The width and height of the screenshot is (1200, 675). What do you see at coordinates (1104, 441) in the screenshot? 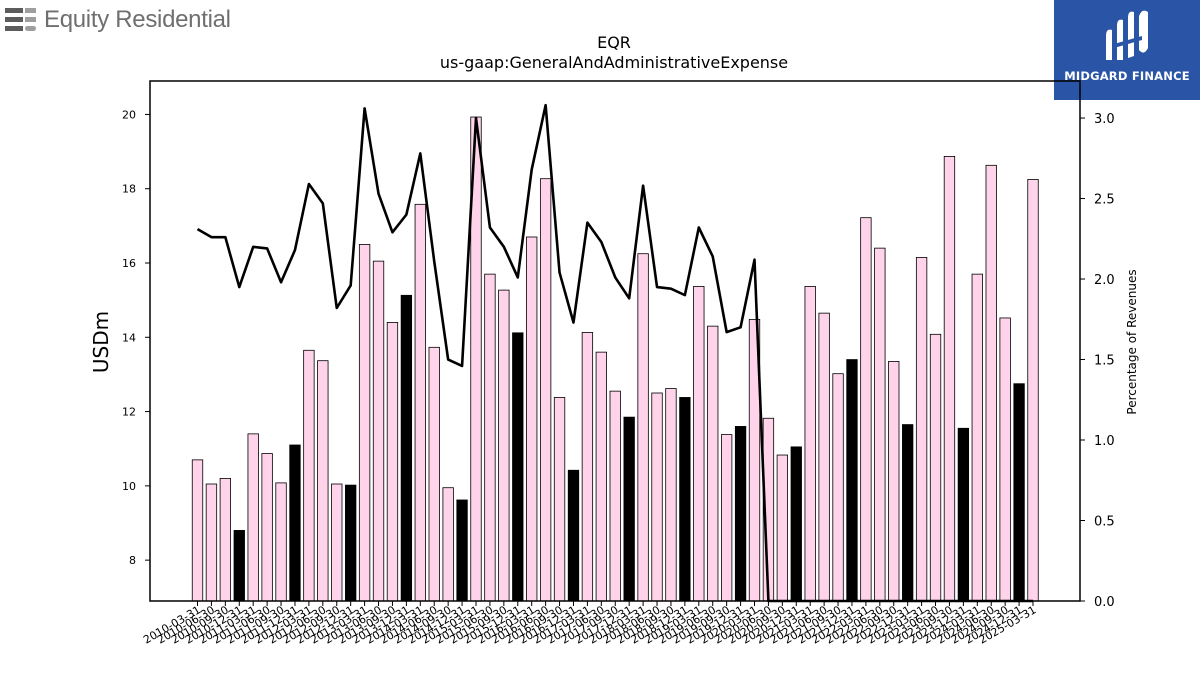
I see `y2-tick-label: 1.0` at bounding box center [1104, 441].